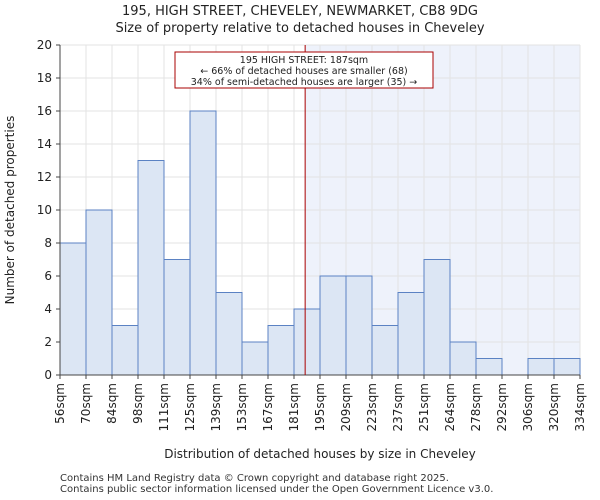 Image resolution: width=600 pixels, height=500 pixels. I want to click on x-tick-label-334sqm: 334sqm, so click(580, 407).